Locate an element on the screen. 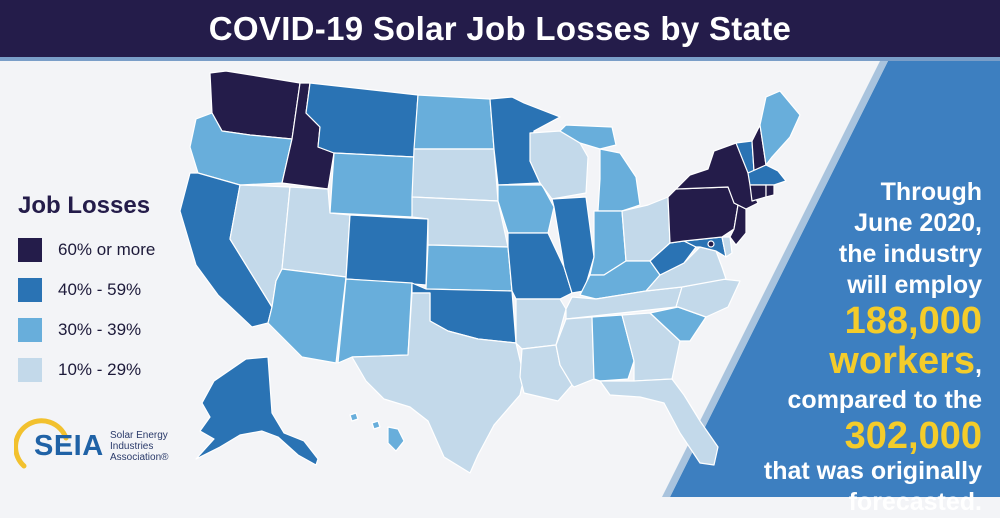 The height and width of the screenshot is (518, 1000). seia-subtitle: Solar Energy Industries Association® is located at coordinates (139, 446).